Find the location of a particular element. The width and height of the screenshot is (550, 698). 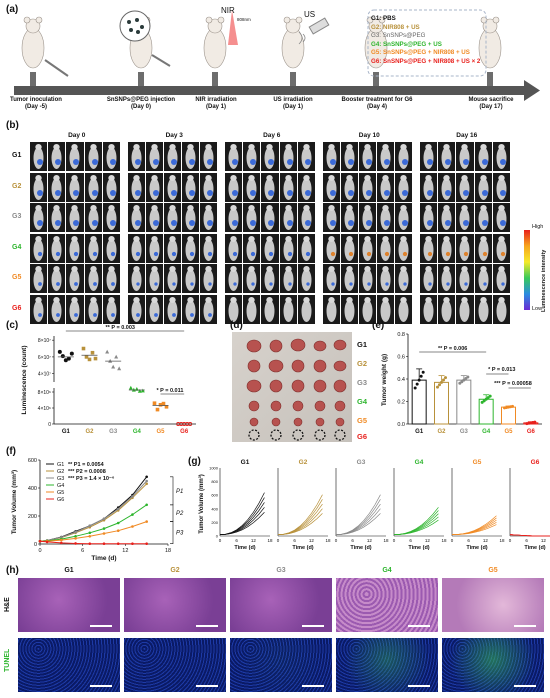

x-tick-label: 18 is located at coordinates (386, 540).